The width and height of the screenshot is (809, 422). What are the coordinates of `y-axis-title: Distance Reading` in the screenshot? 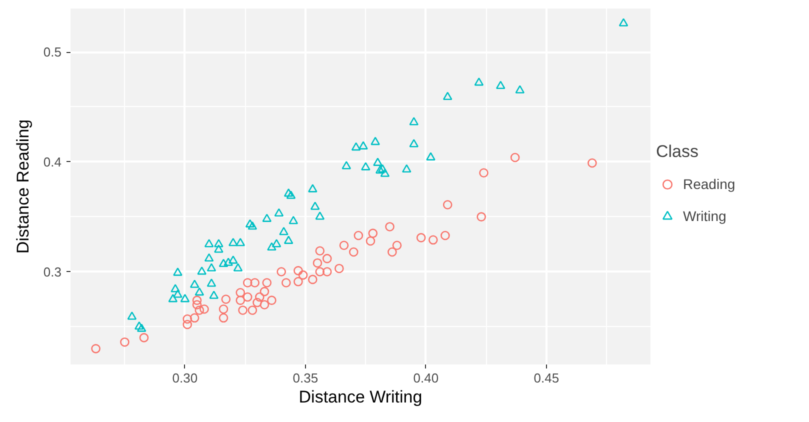 It's located at (22, 186).